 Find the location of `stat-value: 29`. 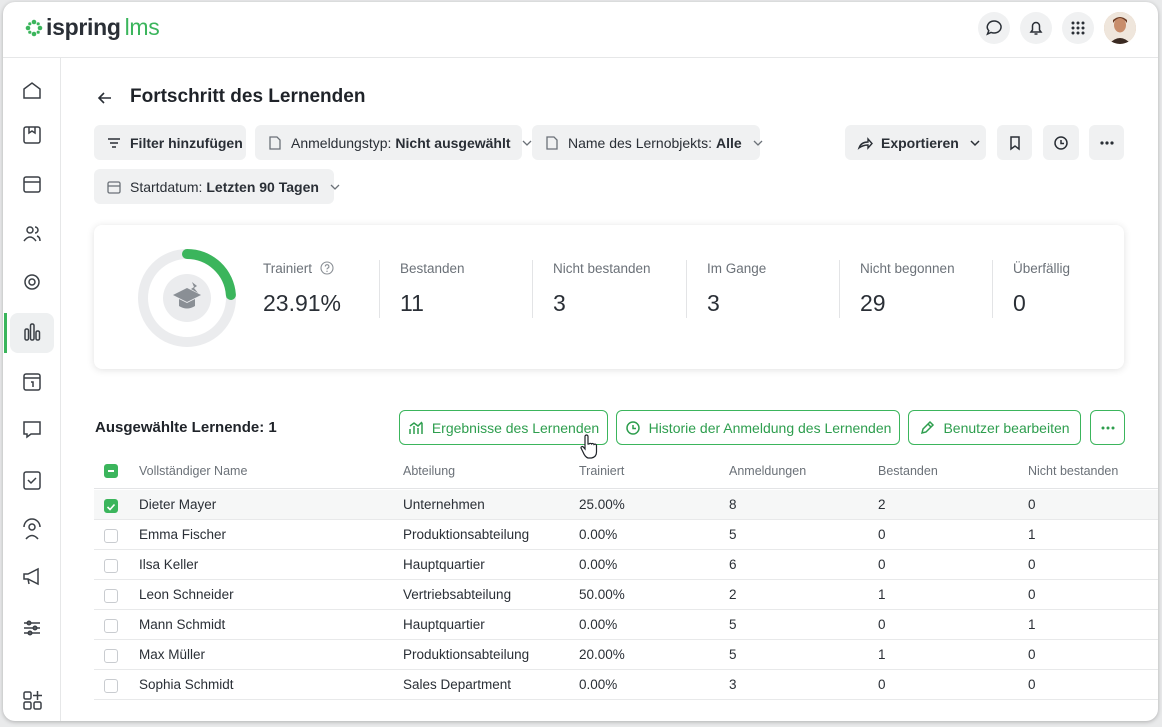

stat-value: 29 is located at coordinates (873, 303).